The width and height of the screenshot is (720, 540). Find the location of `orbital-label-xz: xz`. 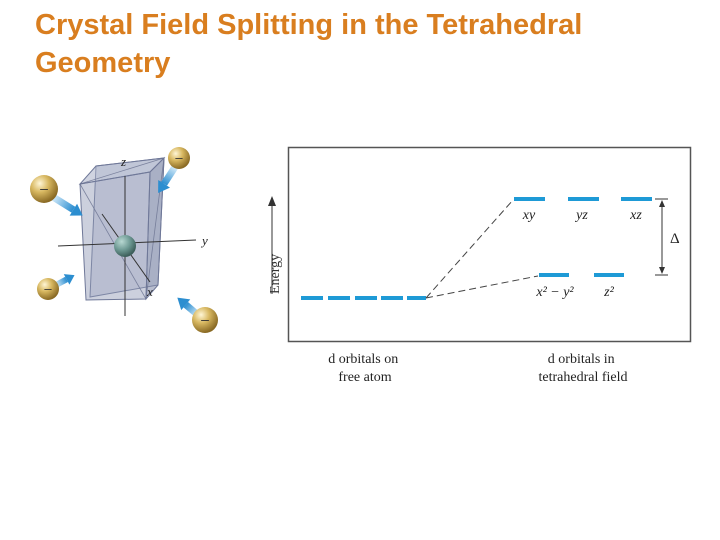

orbital-label-xz: xz is located at coordinates (635, 215).